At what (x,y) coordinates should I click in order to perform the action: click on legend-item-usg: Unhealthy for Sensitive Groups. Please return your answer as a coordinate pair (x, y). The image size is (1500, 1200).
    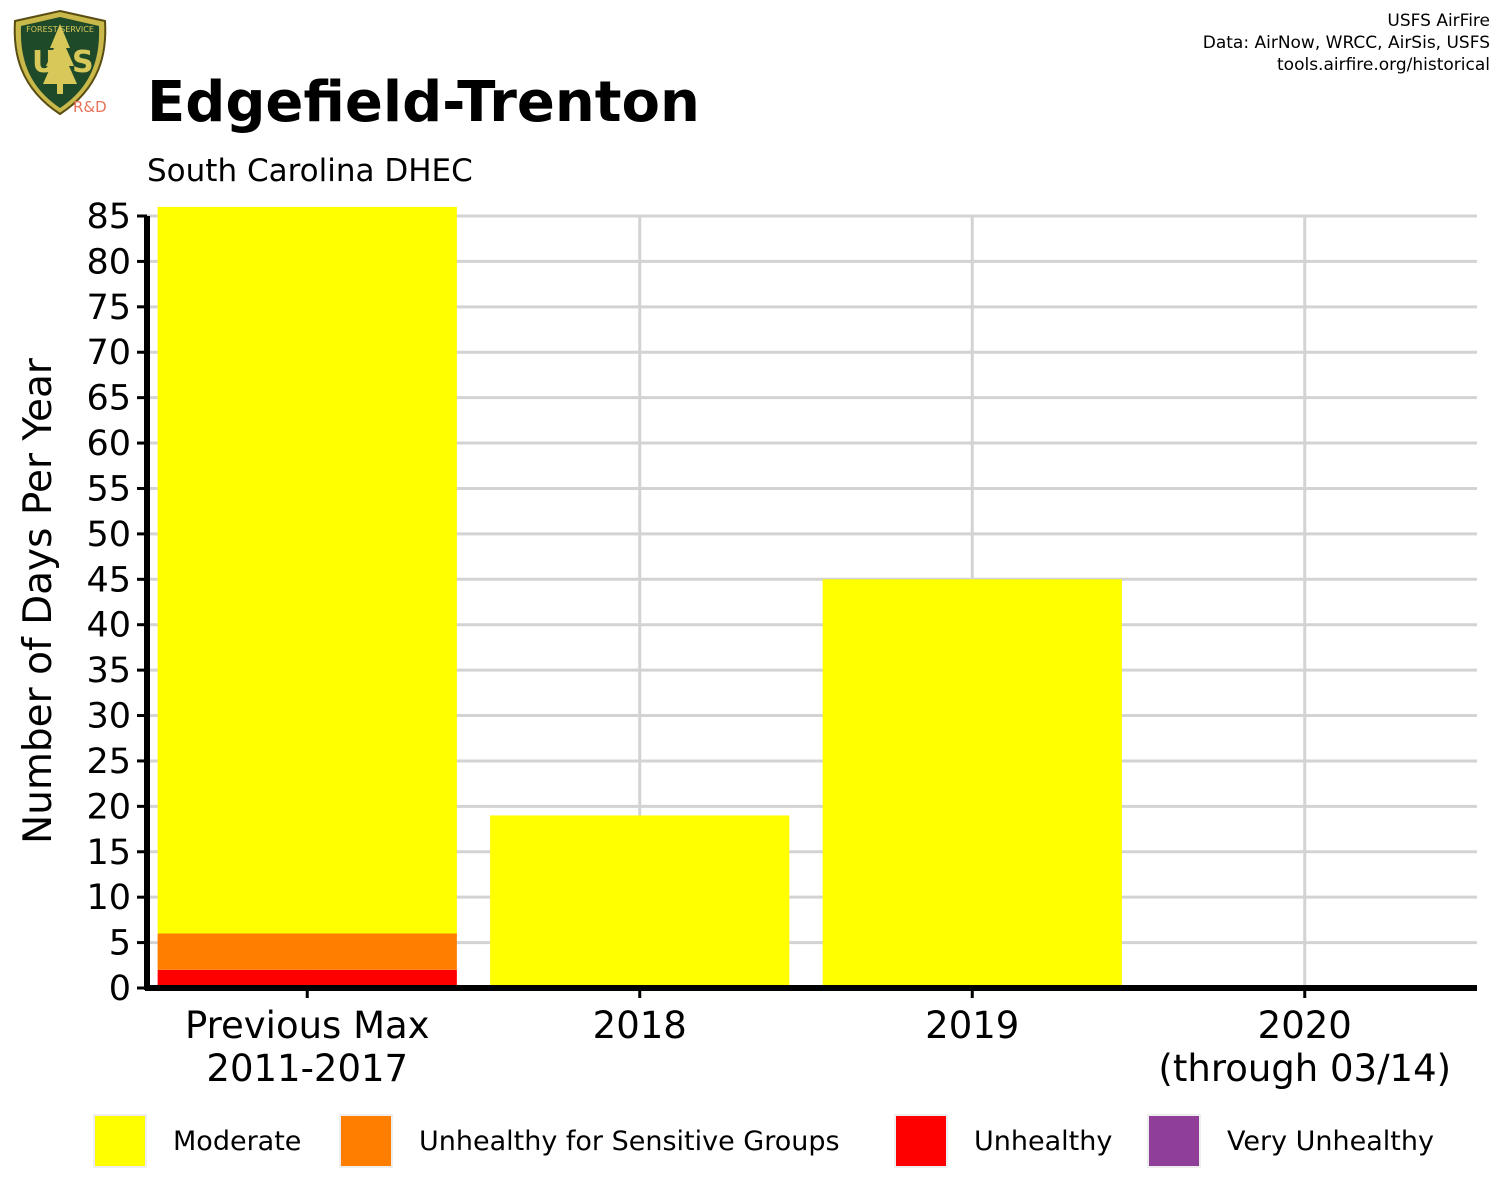
    Looking at the image, I should click on (589, 1141).